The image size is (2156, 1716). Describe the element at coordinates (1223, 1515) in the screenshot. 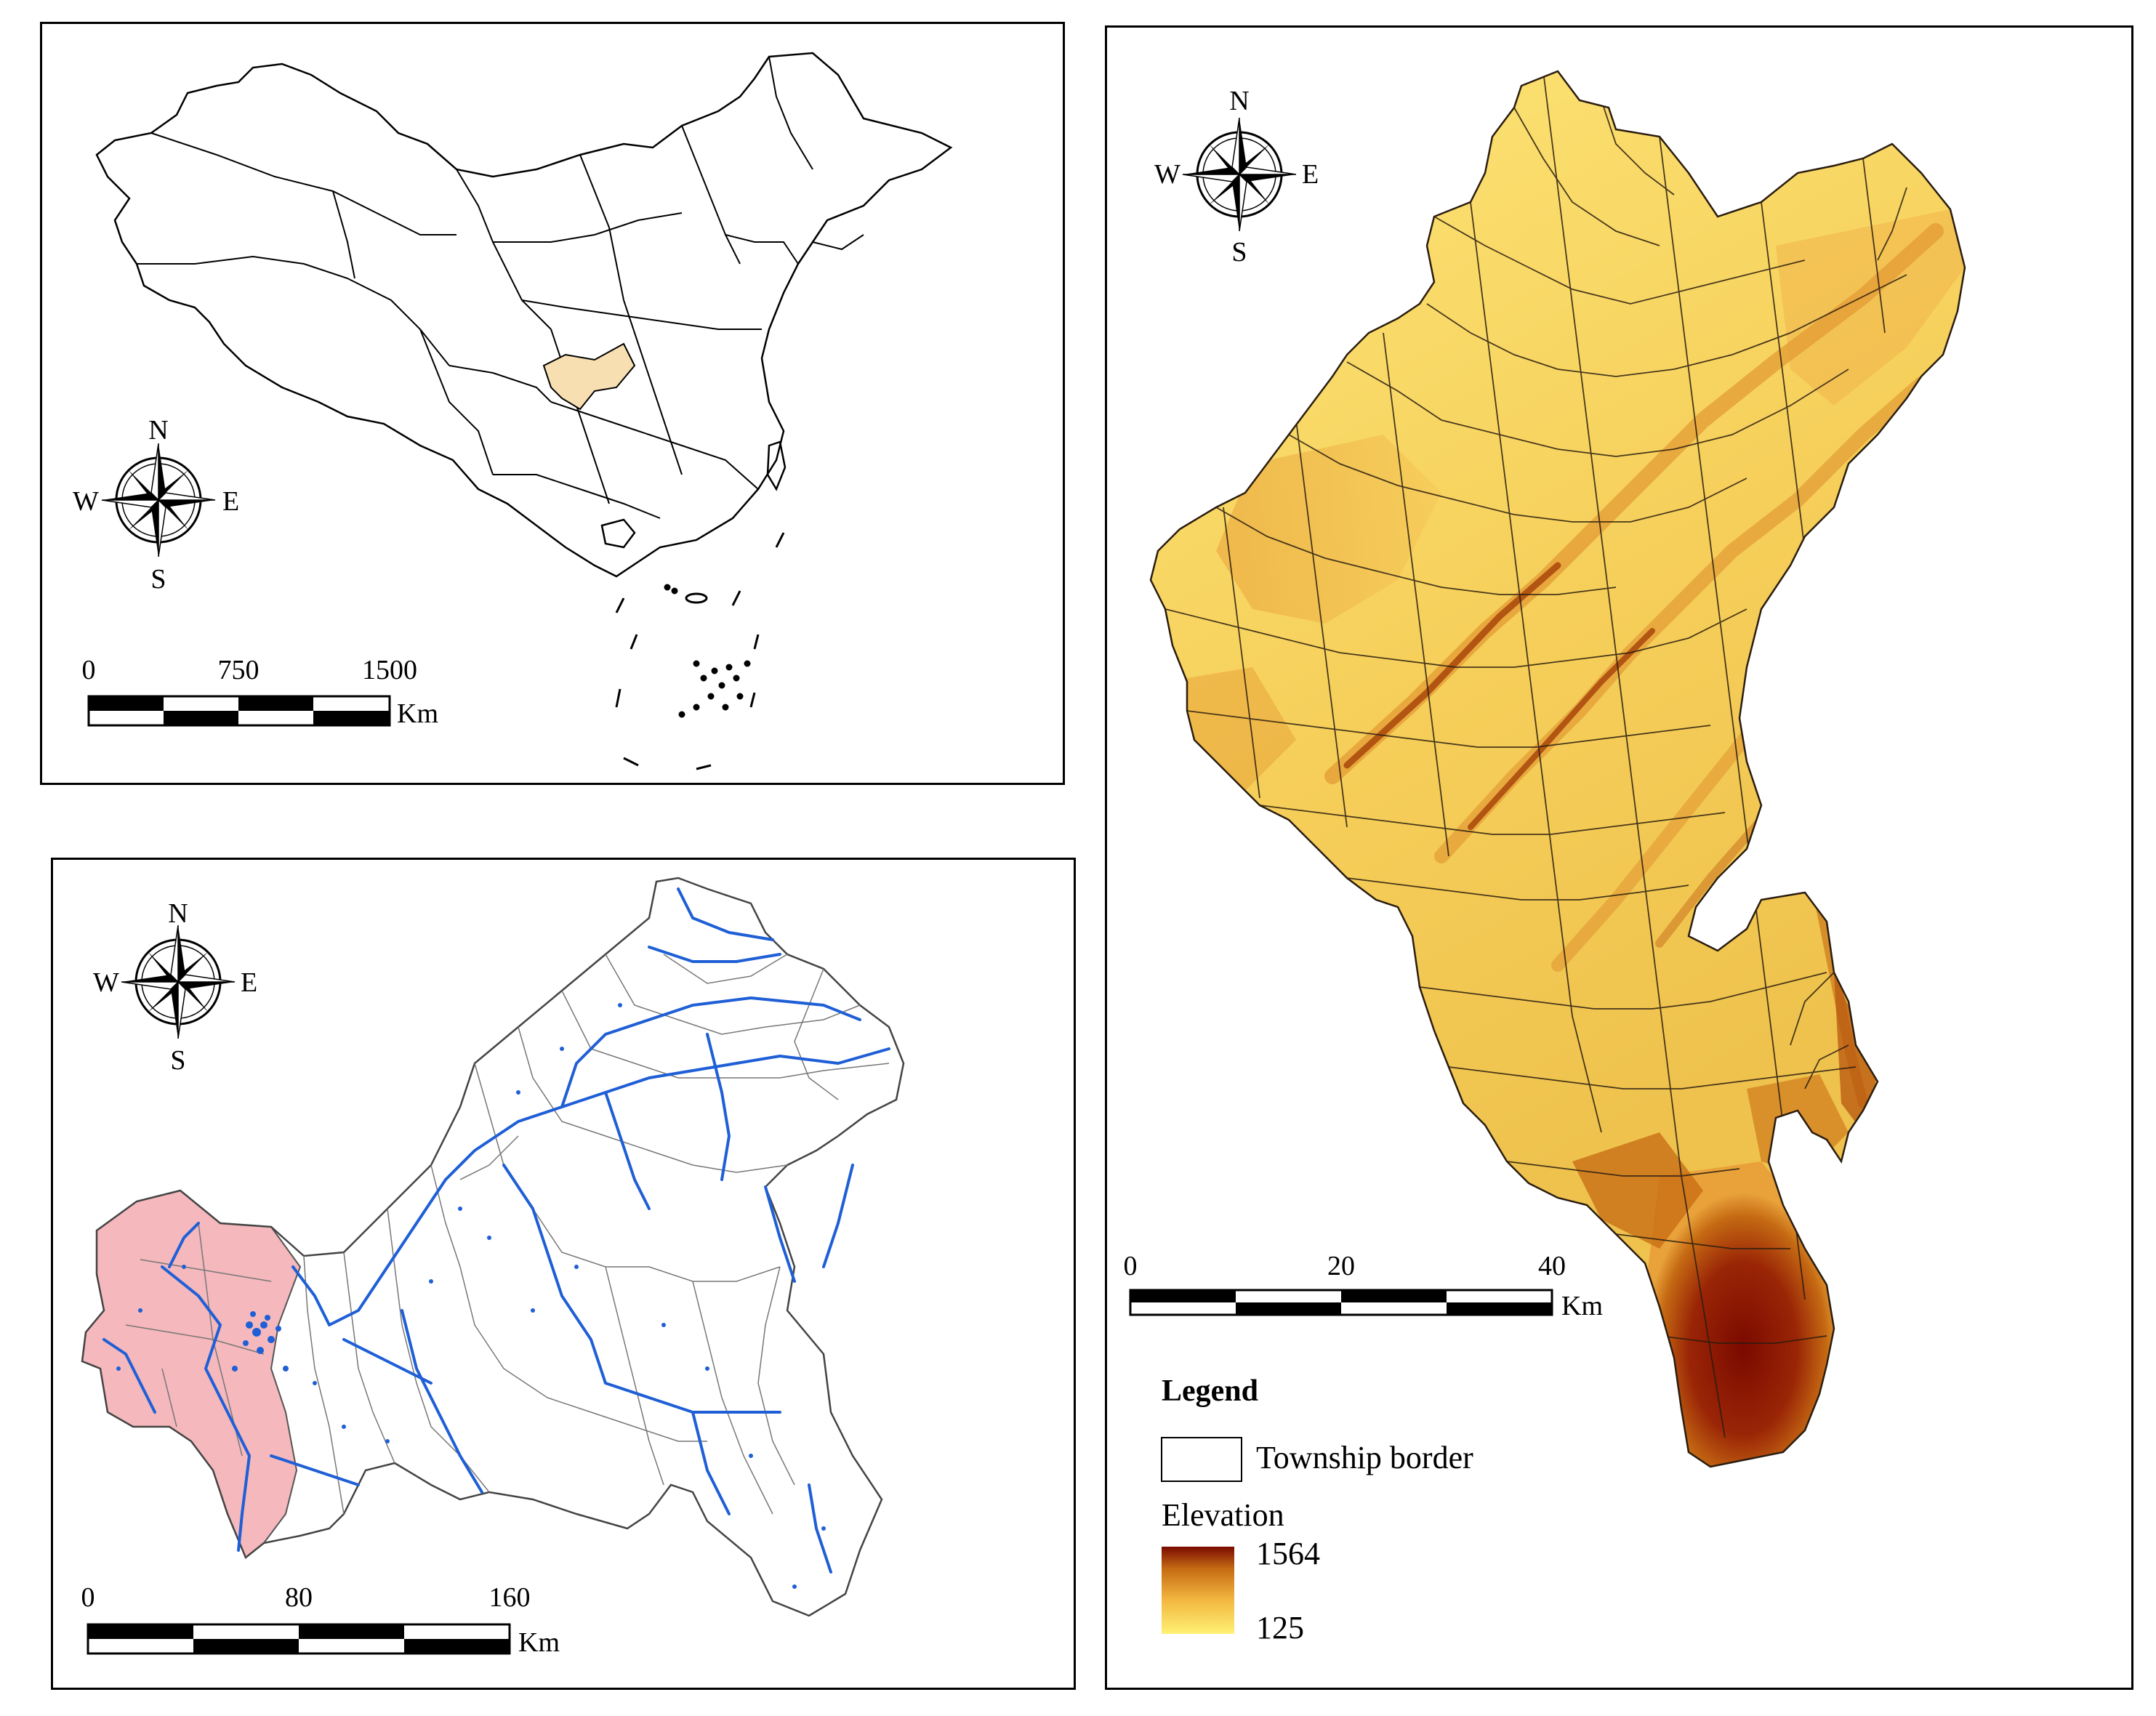

I see `legend-elevation-label: Elevation` at that location.